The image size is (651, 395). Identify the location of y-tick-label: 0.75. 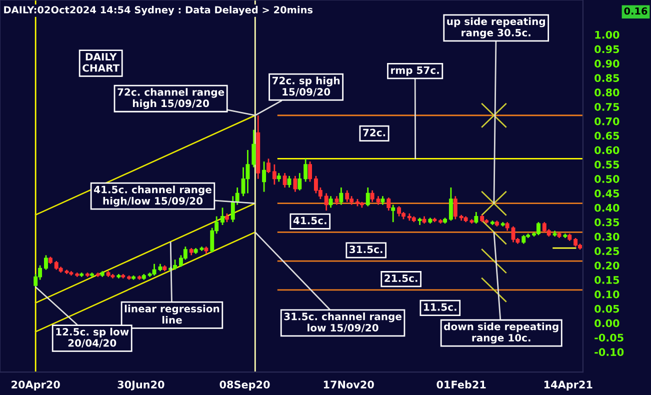
(607, 106).